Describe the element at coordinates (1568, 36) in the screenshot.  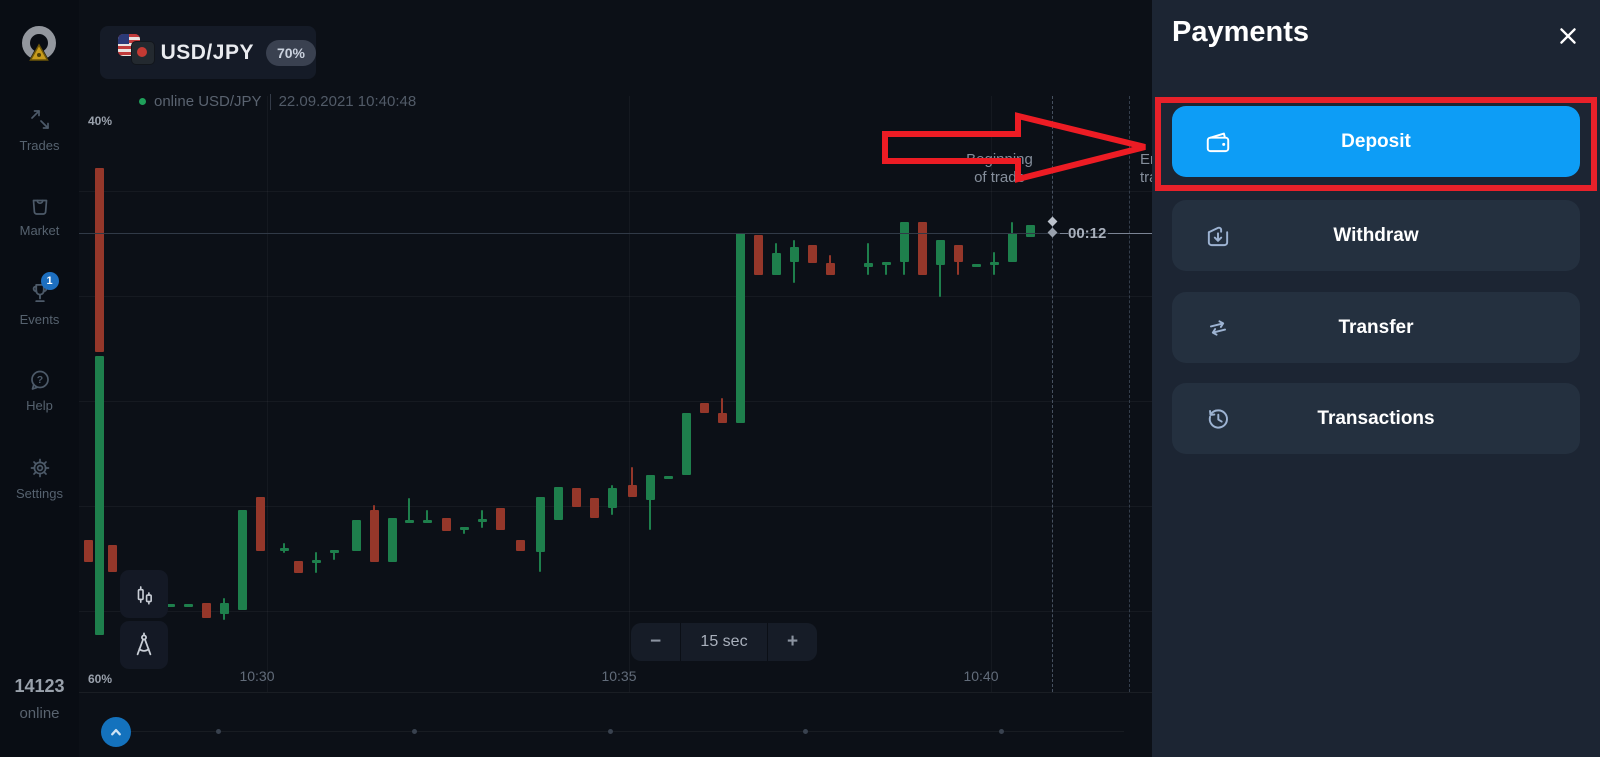
I see `close-button` at that location.